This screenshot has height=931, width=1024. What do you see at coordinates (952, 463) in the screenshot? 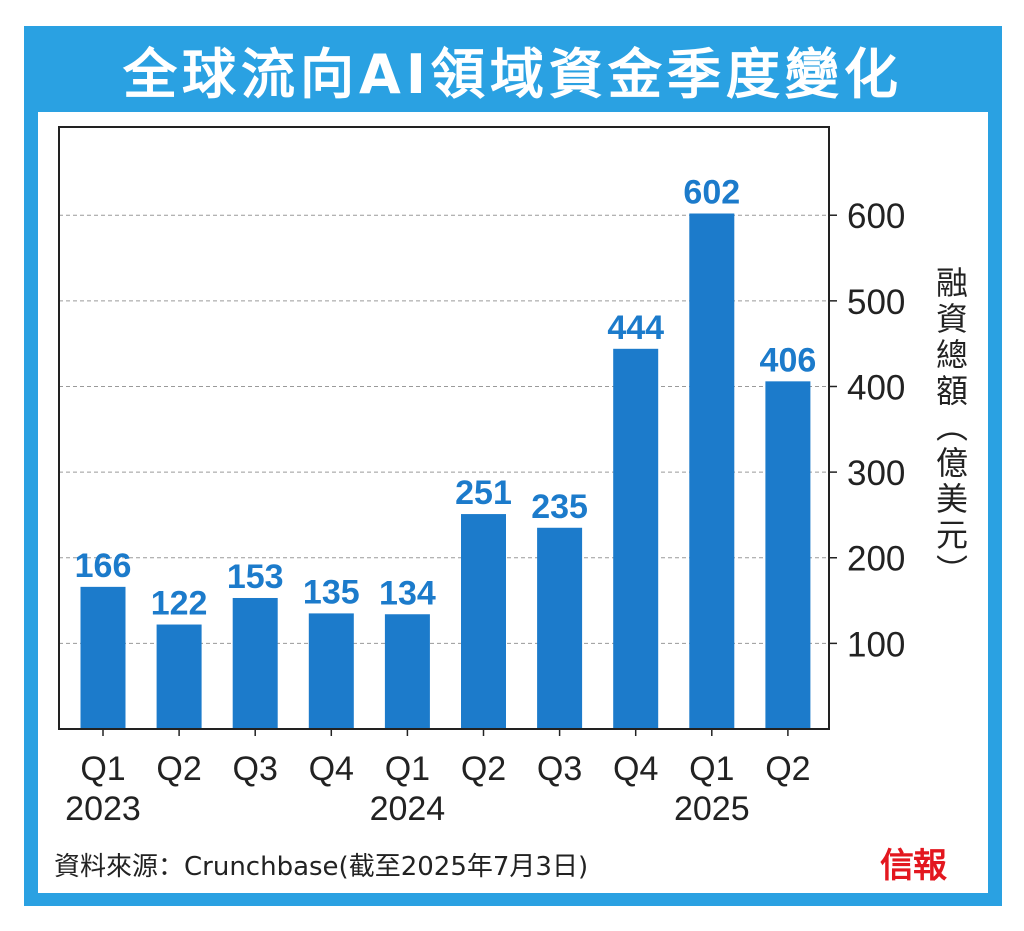
I see `y-axis-label-char: 億` at bounding box center [952, 463].